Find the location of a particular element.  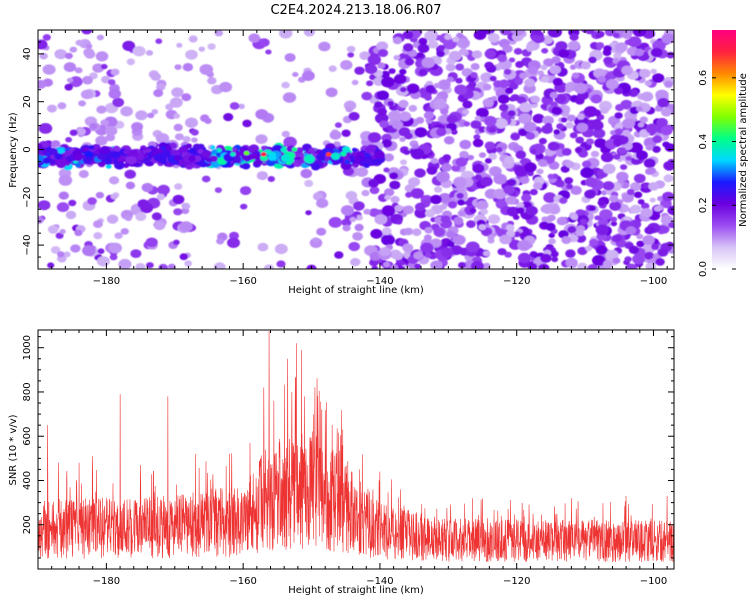

snr-x-tick-label: −120 is located at coordinates (516, 581).